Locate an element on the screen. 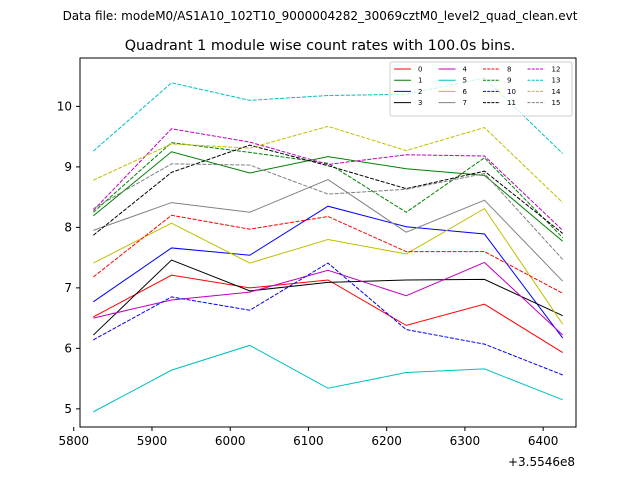  legend-label-6: 6 is located at coordinates (465, 92).